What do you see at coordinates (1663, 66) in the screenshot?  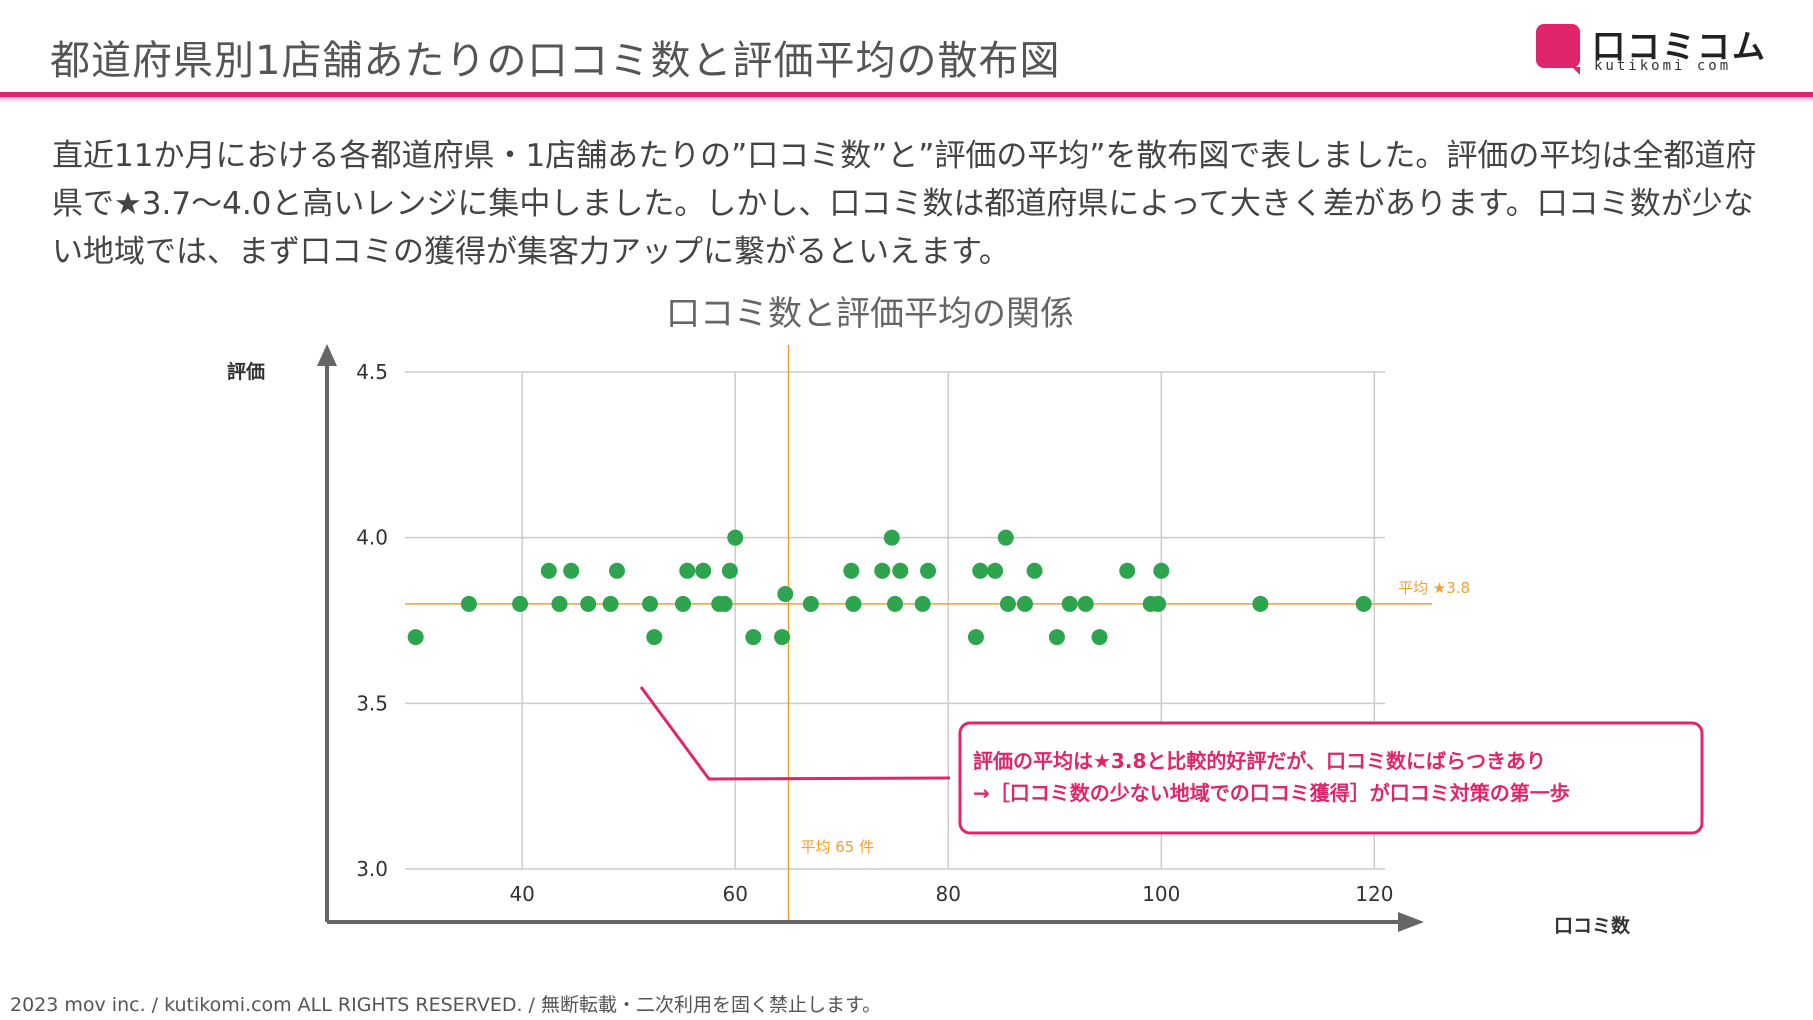 I see `logo-subtext: kutikomi com` at bounding box center [1663, 66].